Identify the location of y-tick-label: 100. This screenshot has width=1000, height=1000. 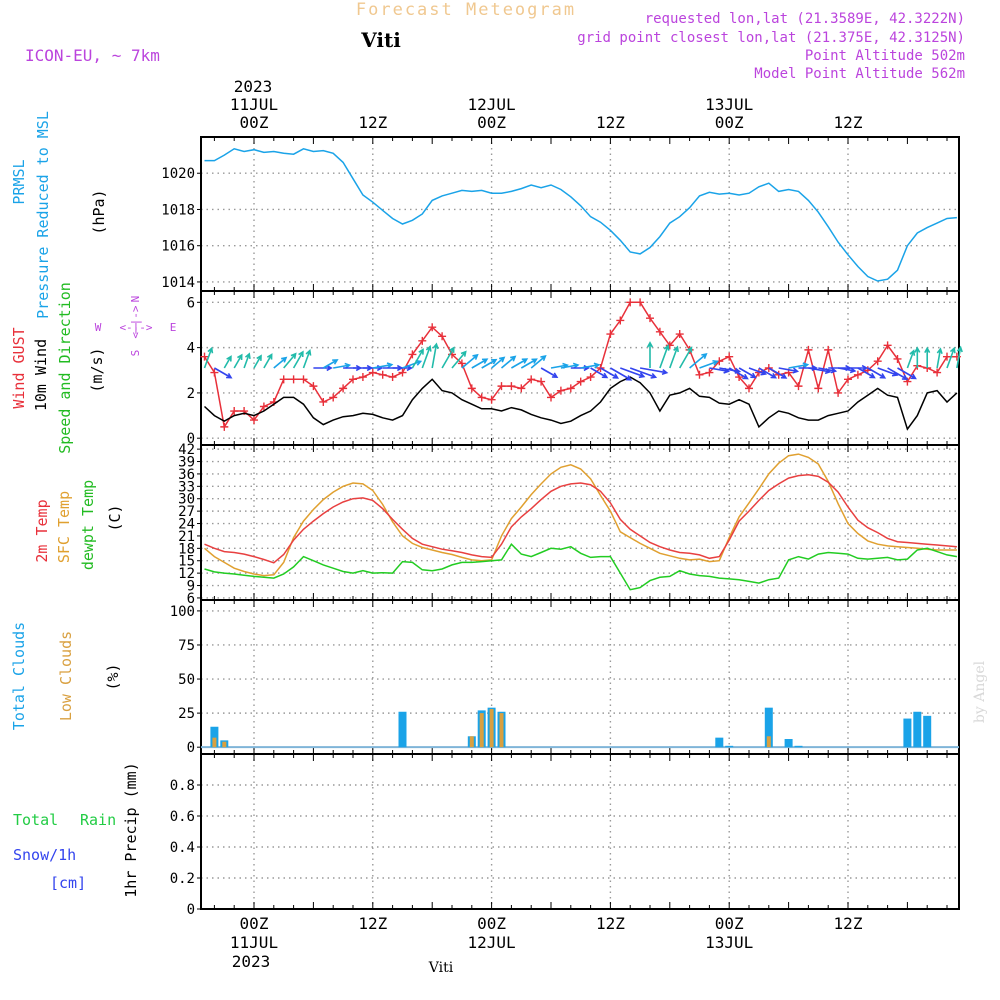
(182, 612).